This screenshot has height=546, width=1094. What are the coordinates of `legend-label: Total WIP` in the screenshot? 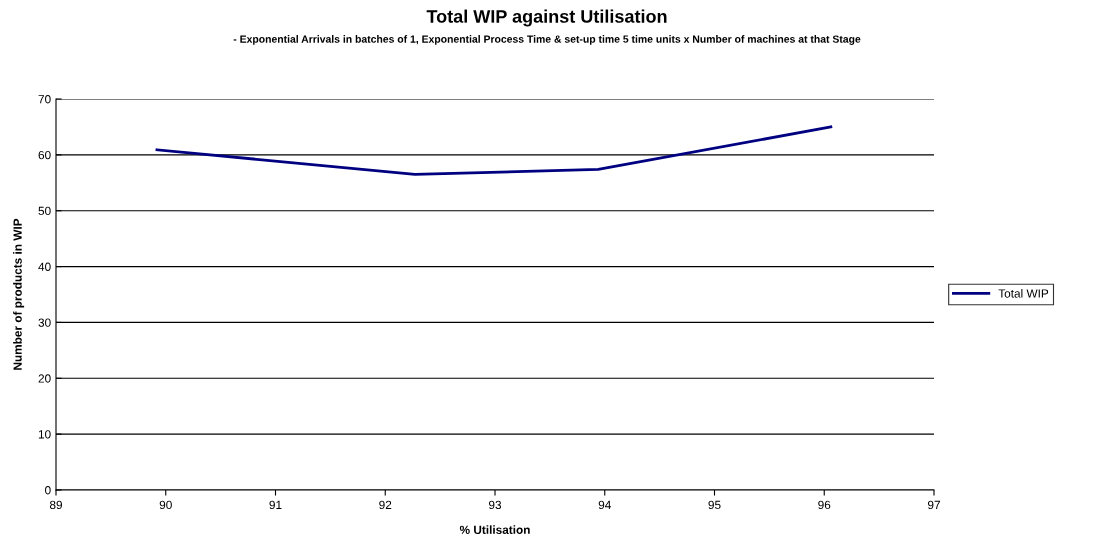 It's located at (1023, 293).